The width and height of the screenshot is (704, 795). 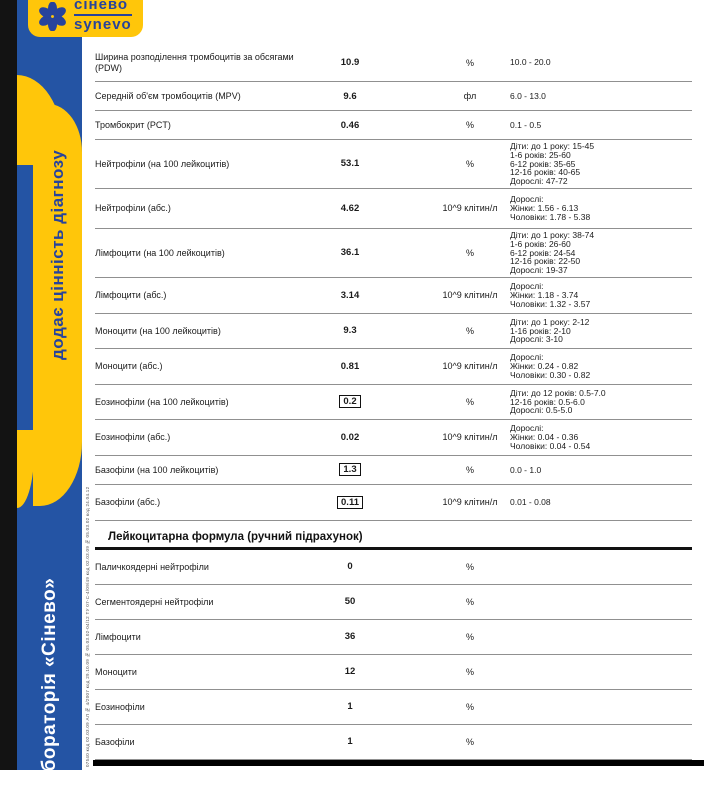 I want to click on reference-line: Жінки: 0.04 - 0.36, so click(x=544, y=437).